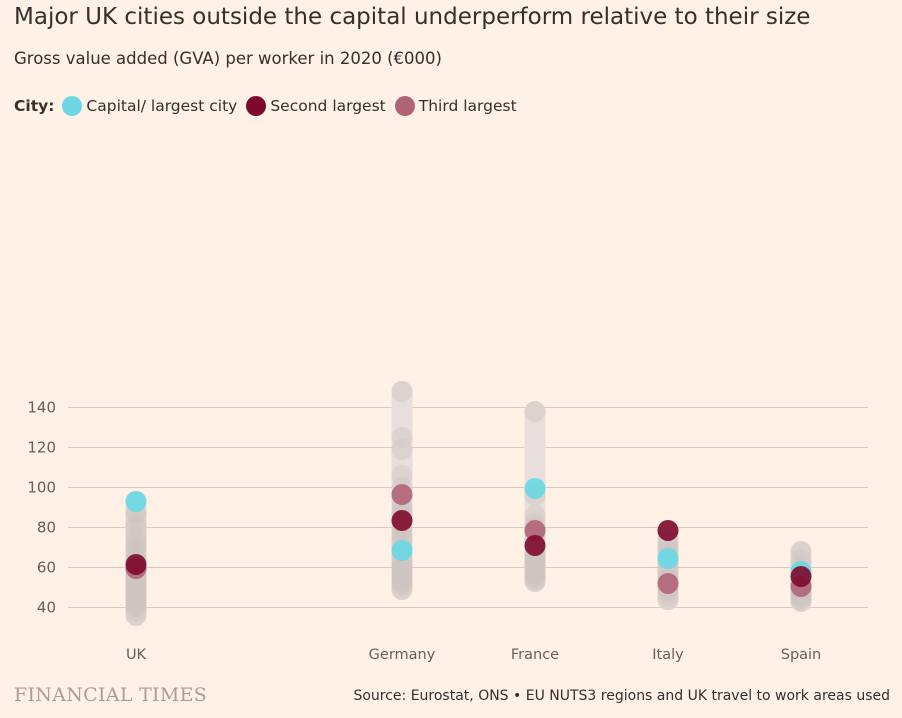  I want to click on legend-item-second: Second largest, so click(316, 106).